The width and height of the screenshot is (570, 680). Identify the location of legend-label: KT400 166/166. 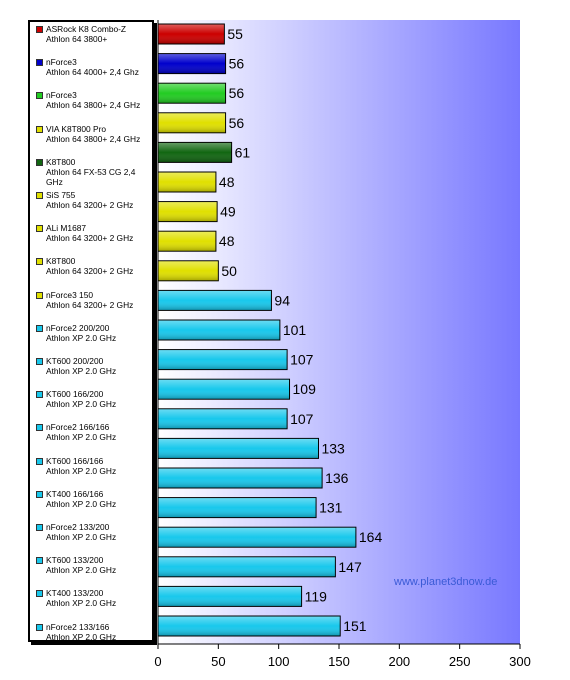
(75, 493).